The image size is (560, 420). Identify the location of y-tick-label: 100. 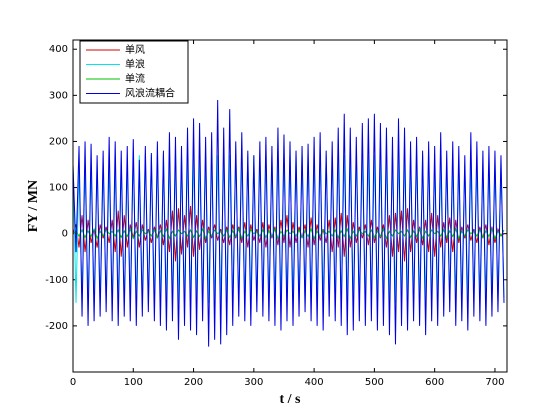
(58, 188).